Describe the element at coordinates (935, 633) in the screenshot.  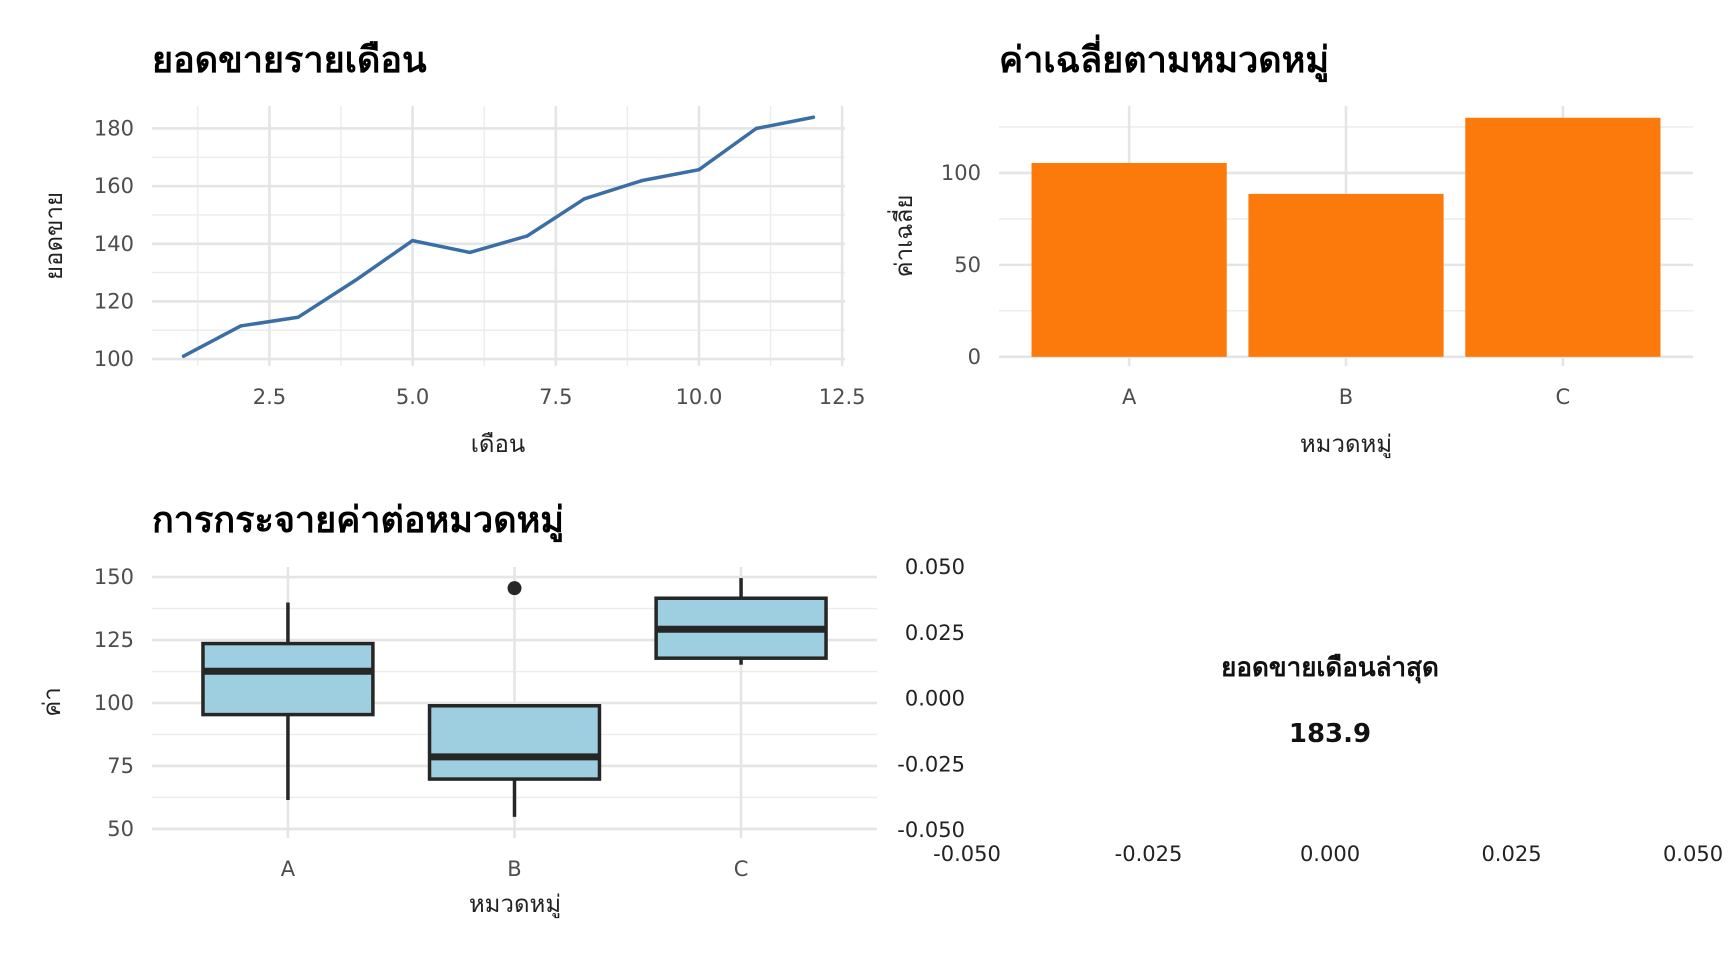
I see `y-tick-label: 0.025` at that location.